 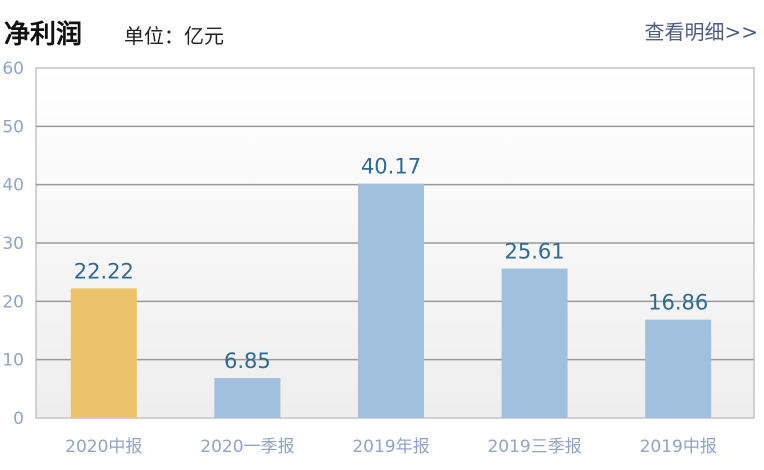 What do you see at coordinates (534, 447) in the screenshot?
I see `x-category-label: 2019三季报` at bounding box center [534, 447].